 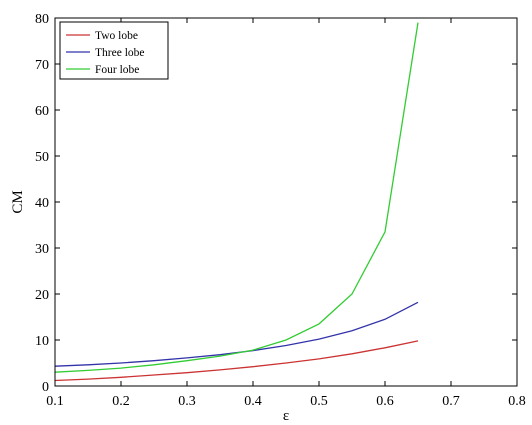 What do you see at coordinates (236, 361) in the screenshot?
I see `series-line-two-lobe` at bounding box center [236, 361].